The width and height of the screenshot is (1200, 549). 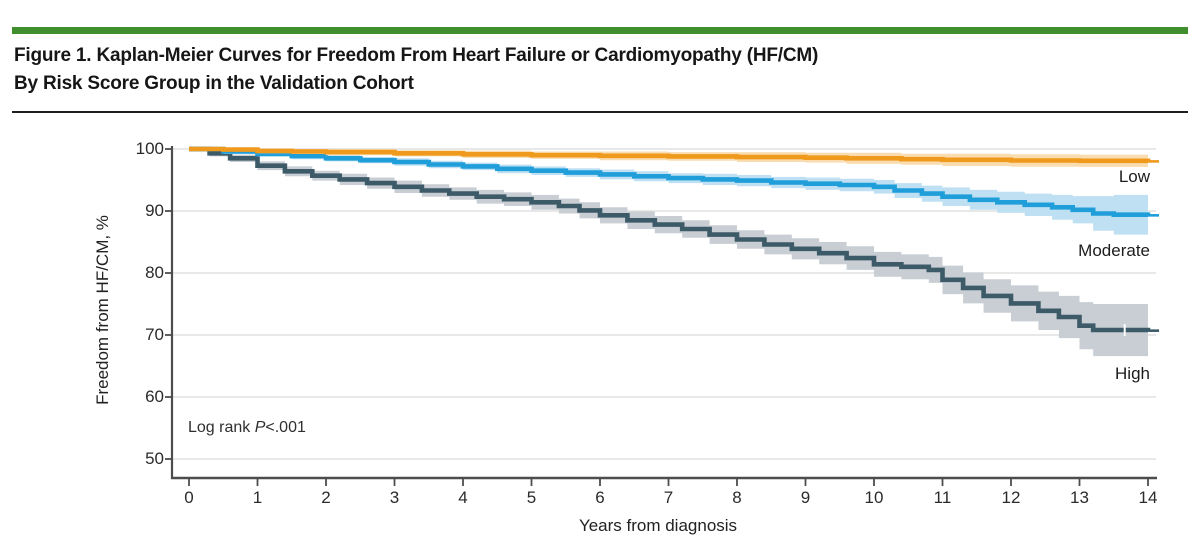 What do you see at coordinates (1134, 176) in the screenshot?
I see `series-label-low: Low` at bounding box center [1134, 176].